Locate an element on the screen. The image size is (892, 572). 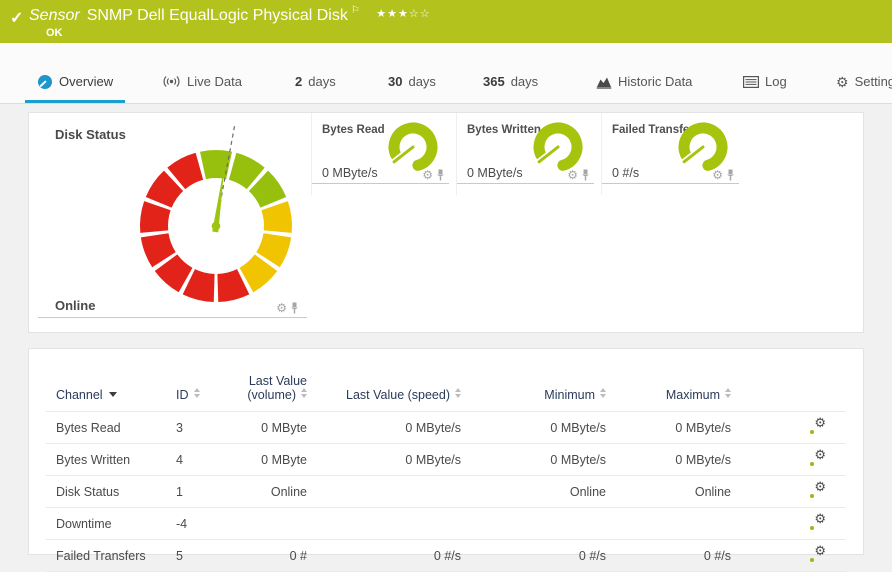
tab-overview: Overview is located at coordinates (75, 83).